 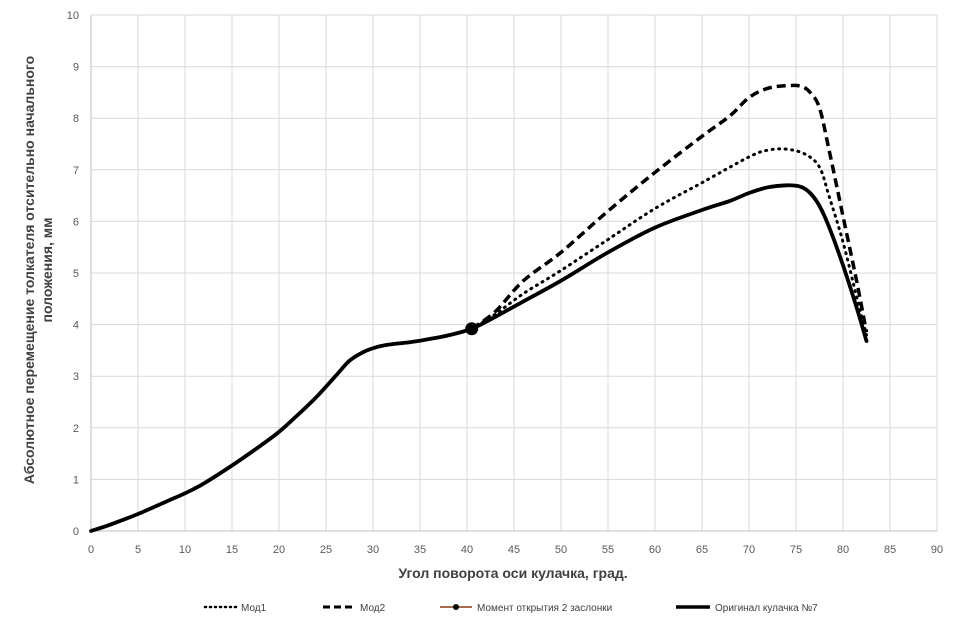 What do you see at coordinates (326, 550) in the screenshot?
I see `x-tick-label: 25` at bounding box center [326, 550].